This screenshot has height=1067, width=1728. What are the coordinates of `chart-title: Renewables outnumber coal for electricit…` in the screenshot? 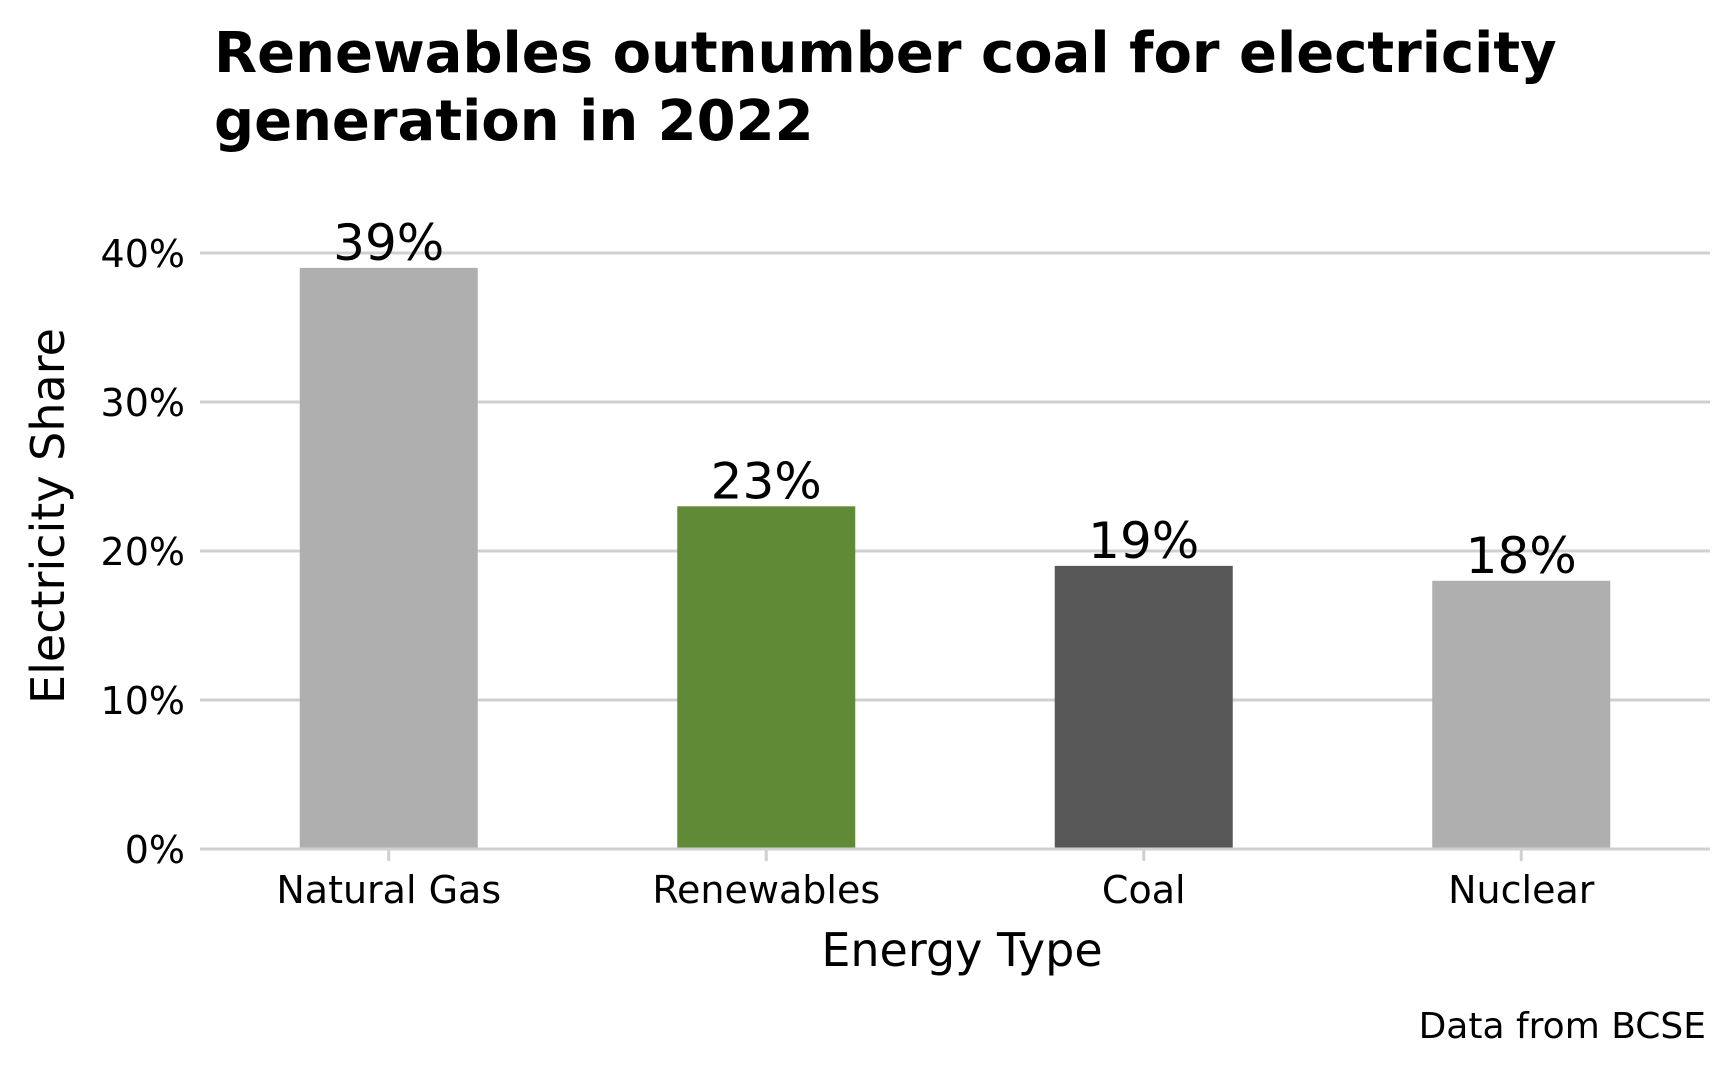 It's located at (895, 87).